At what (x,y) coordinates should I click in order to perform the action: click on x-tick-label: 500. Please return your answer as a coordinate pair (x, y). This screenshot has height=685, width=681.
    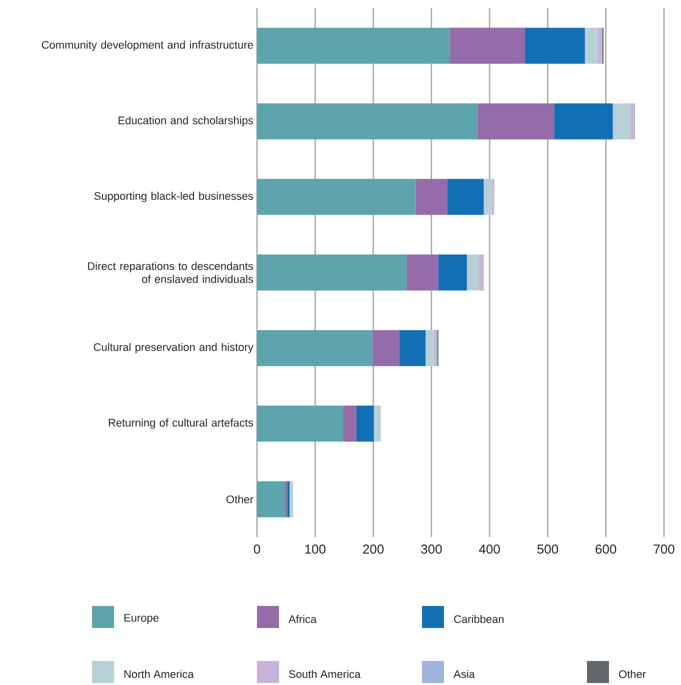
    Looking at the image, I should click on (547, 549).